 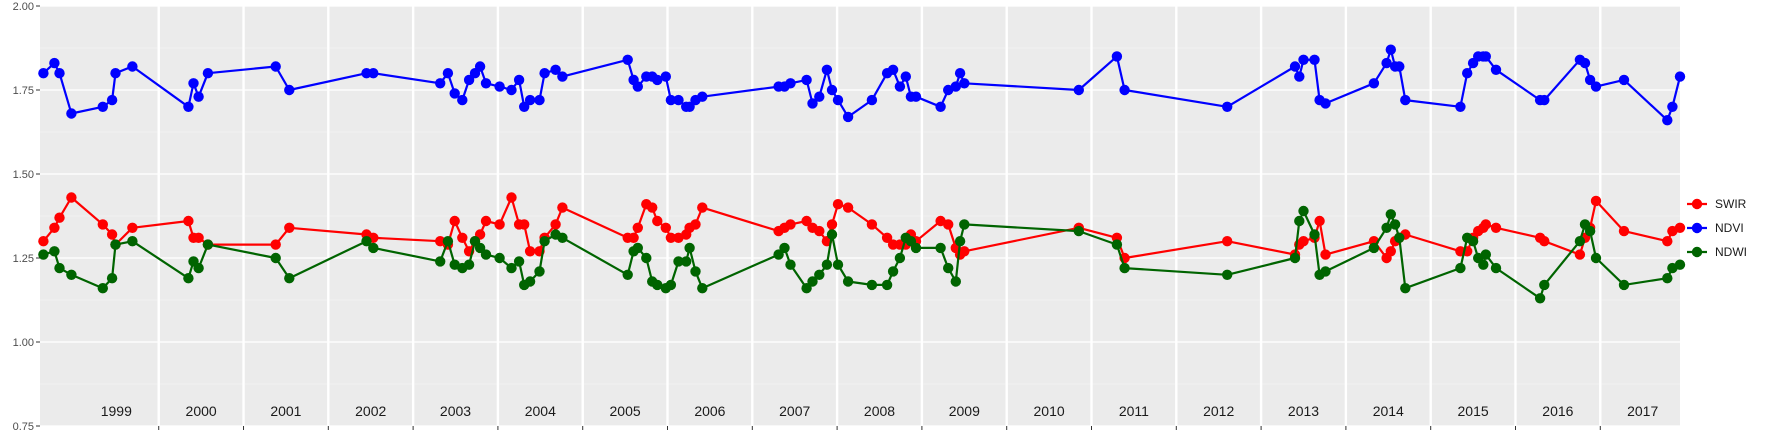 I want to click on y-tick-label: 2.00, so click(x=23, y=7).